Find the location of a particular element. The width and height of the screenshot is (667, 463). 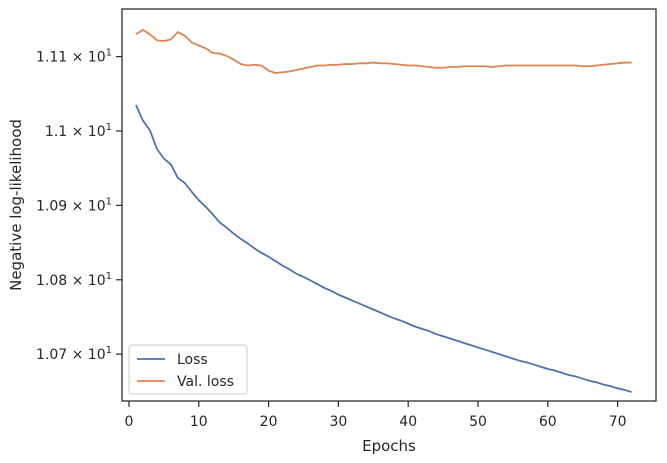

y-tick-label: 1.08 × 10¹ is located at coordinates (74, 280).